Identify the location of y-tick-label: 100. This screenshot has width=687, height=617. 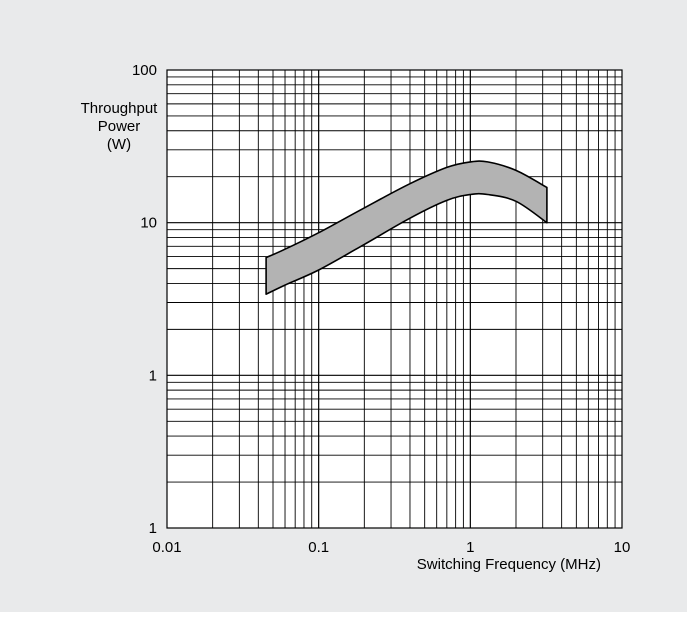
(144, 70).